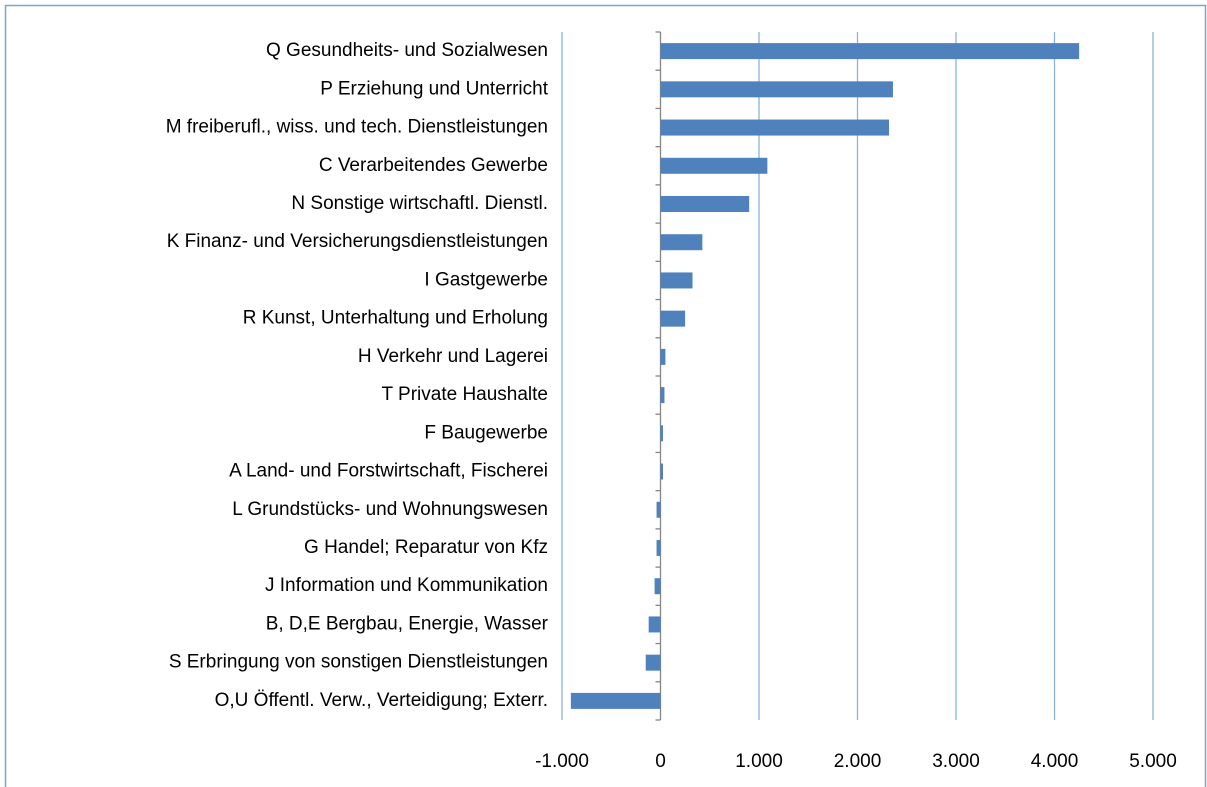 Image resolution: width=1207 pixels, height=787 pixels. Describe the element at coordinates (486, 279) in the screenshot. I see `y-tick-label: I Gastgewerbe` at that location.